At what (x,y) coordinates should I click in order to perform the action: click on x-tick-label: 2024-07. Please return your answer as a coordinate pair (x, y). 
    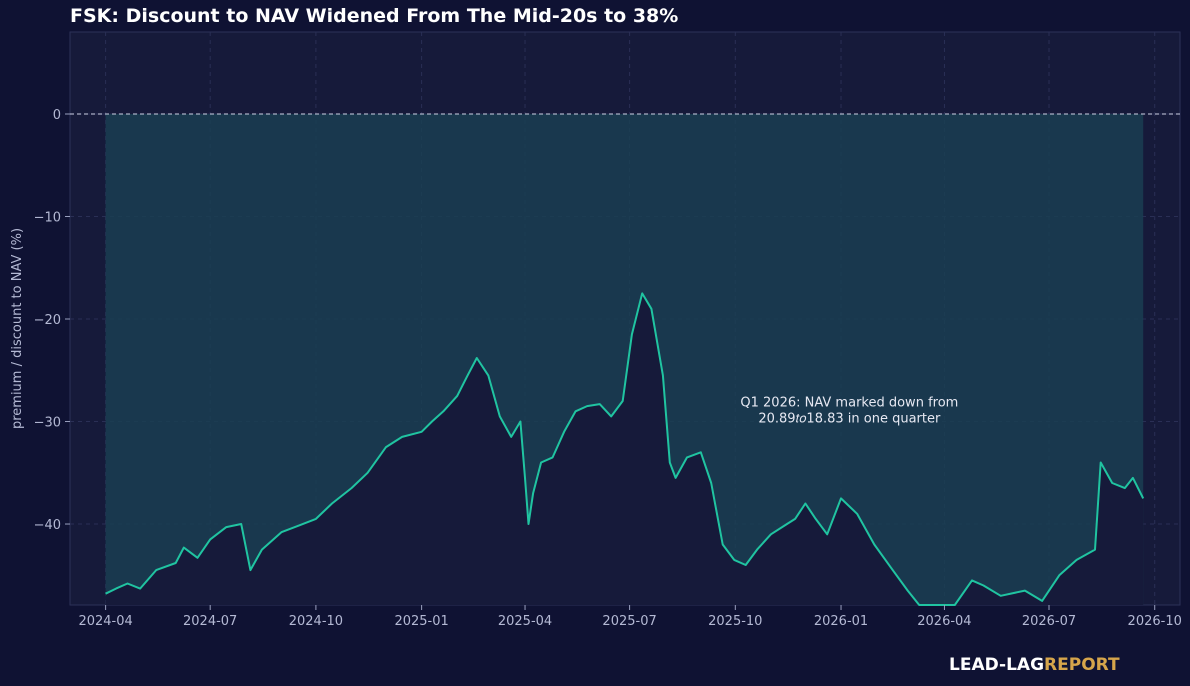
    Looking at the image, I should click on (210, 621).